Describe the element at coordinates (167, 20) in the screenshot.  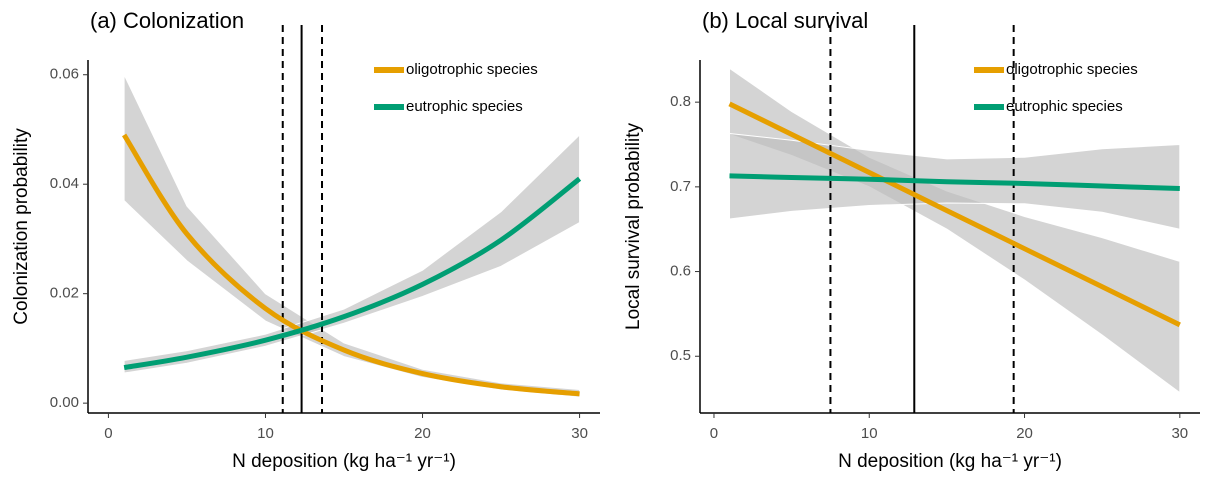
I see `chart-title: (a) Colonization` at that location.